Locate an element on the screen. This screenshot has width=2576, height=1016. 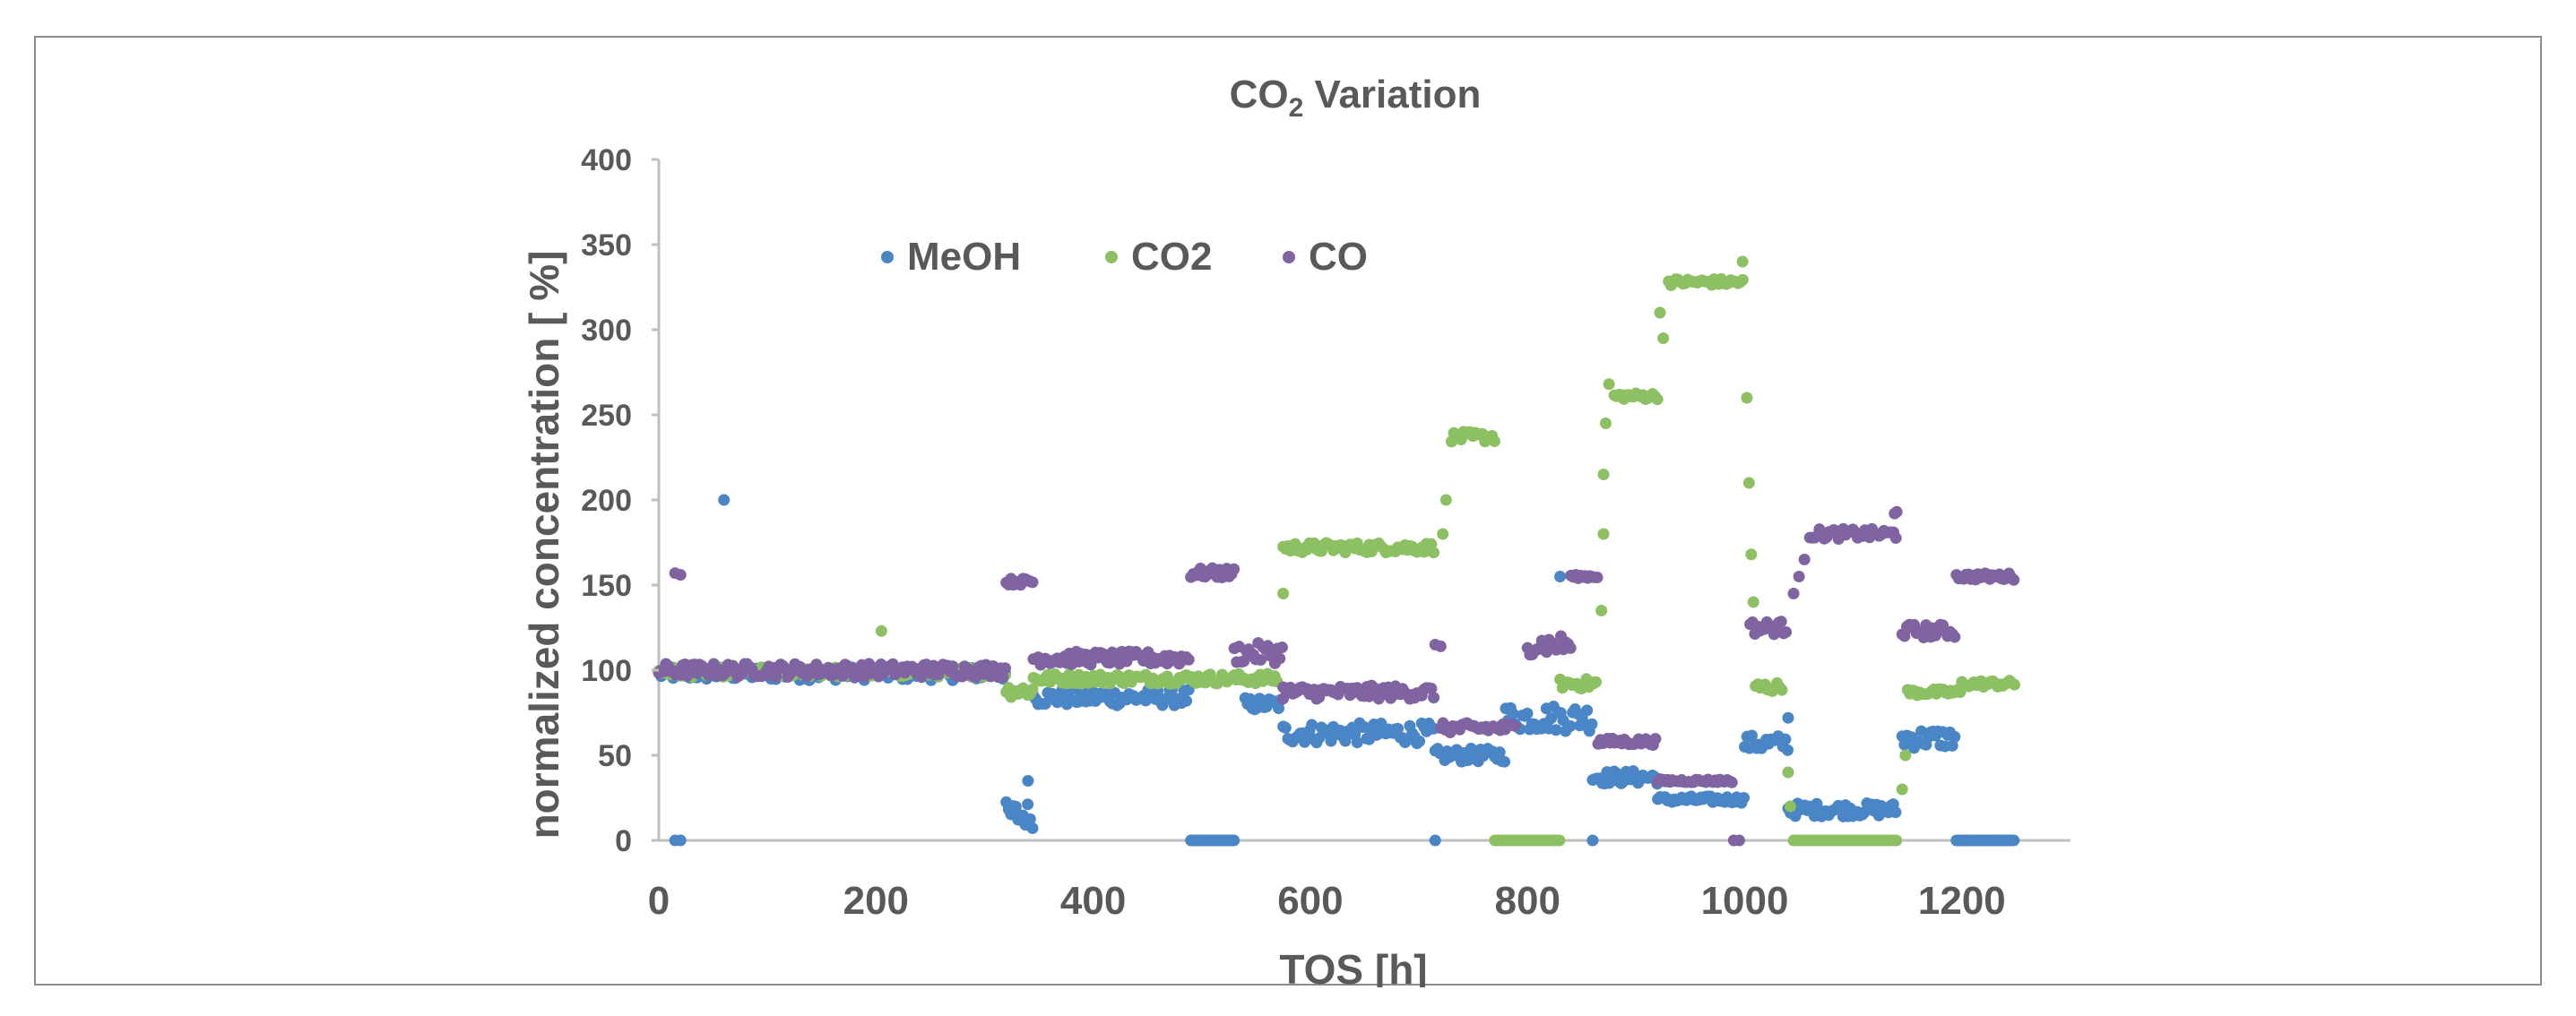
legend-marker-co is located at coordinates (1289, 257).